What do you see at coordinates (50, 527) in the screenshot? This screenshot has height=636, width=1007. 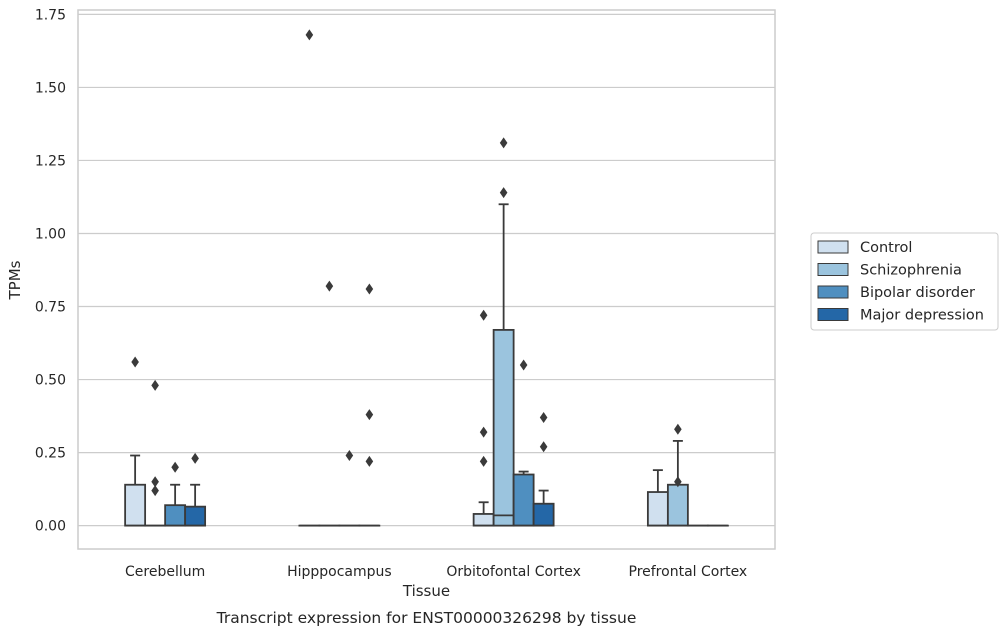 I see `y-tick-label: 0.00` at bounding box center [50, 527].